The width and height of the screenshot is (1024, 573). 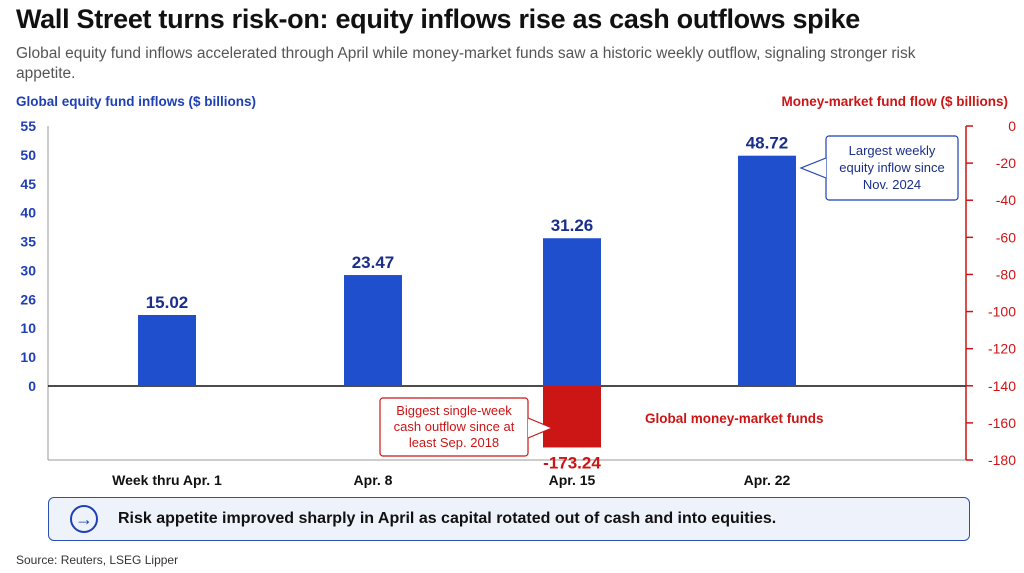 What do you see at coordinates (454, 442) in the screenshot?
I see `annotation-text: least Sep. 2018` at bounding box center [454, 442].